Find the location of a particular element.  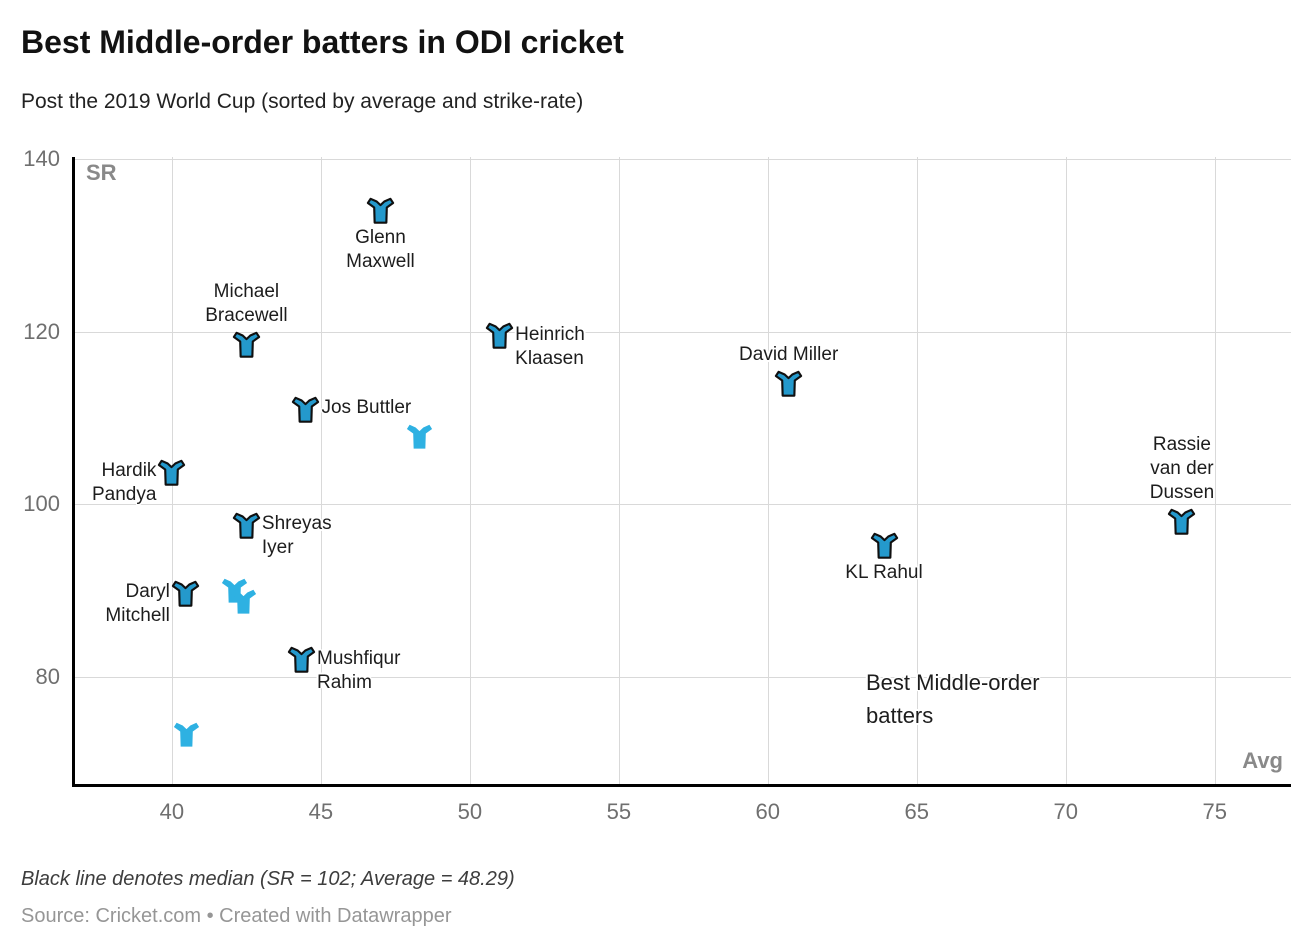

player-label-line: Daryl is located at coordinates (147, 592).